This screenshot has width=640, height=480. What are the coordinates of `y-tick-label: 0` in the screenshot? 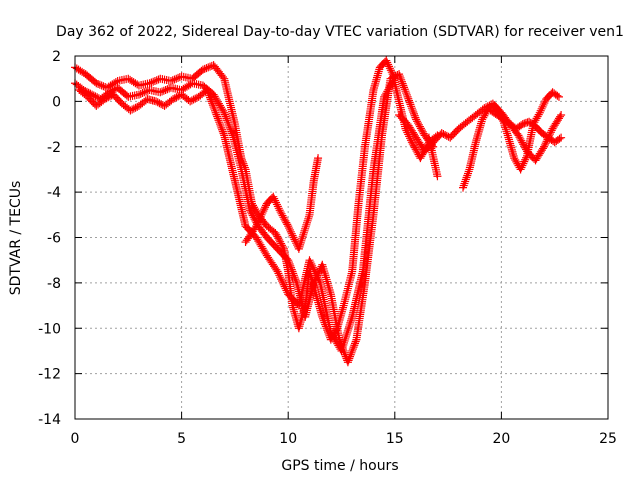 It's located at (56, 102).